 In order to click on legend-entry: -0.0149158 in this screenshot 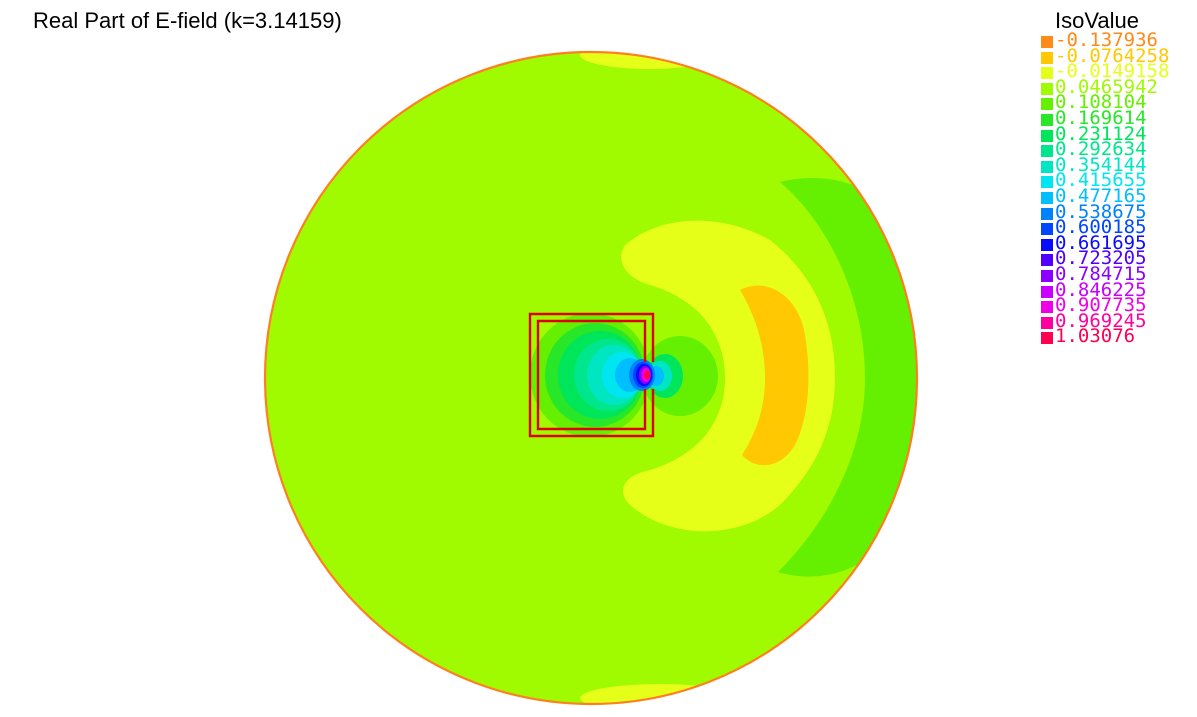, I will do `click(1117, 71)`.